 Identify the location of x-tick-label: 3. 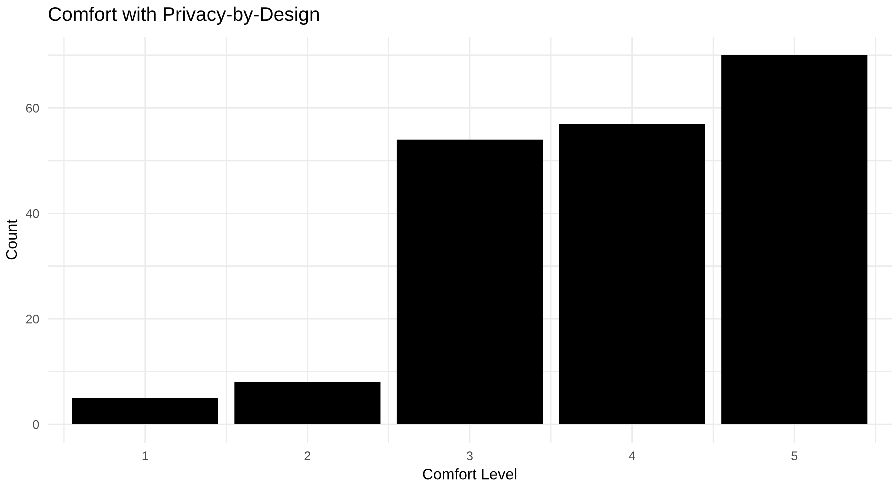
(470, 456).